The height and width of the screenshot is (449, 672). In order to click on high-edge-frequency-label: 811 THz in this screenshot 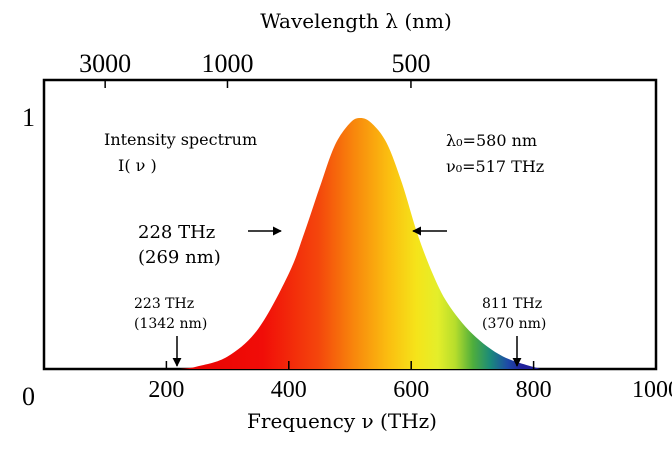, I will do `click(512, 304)`.